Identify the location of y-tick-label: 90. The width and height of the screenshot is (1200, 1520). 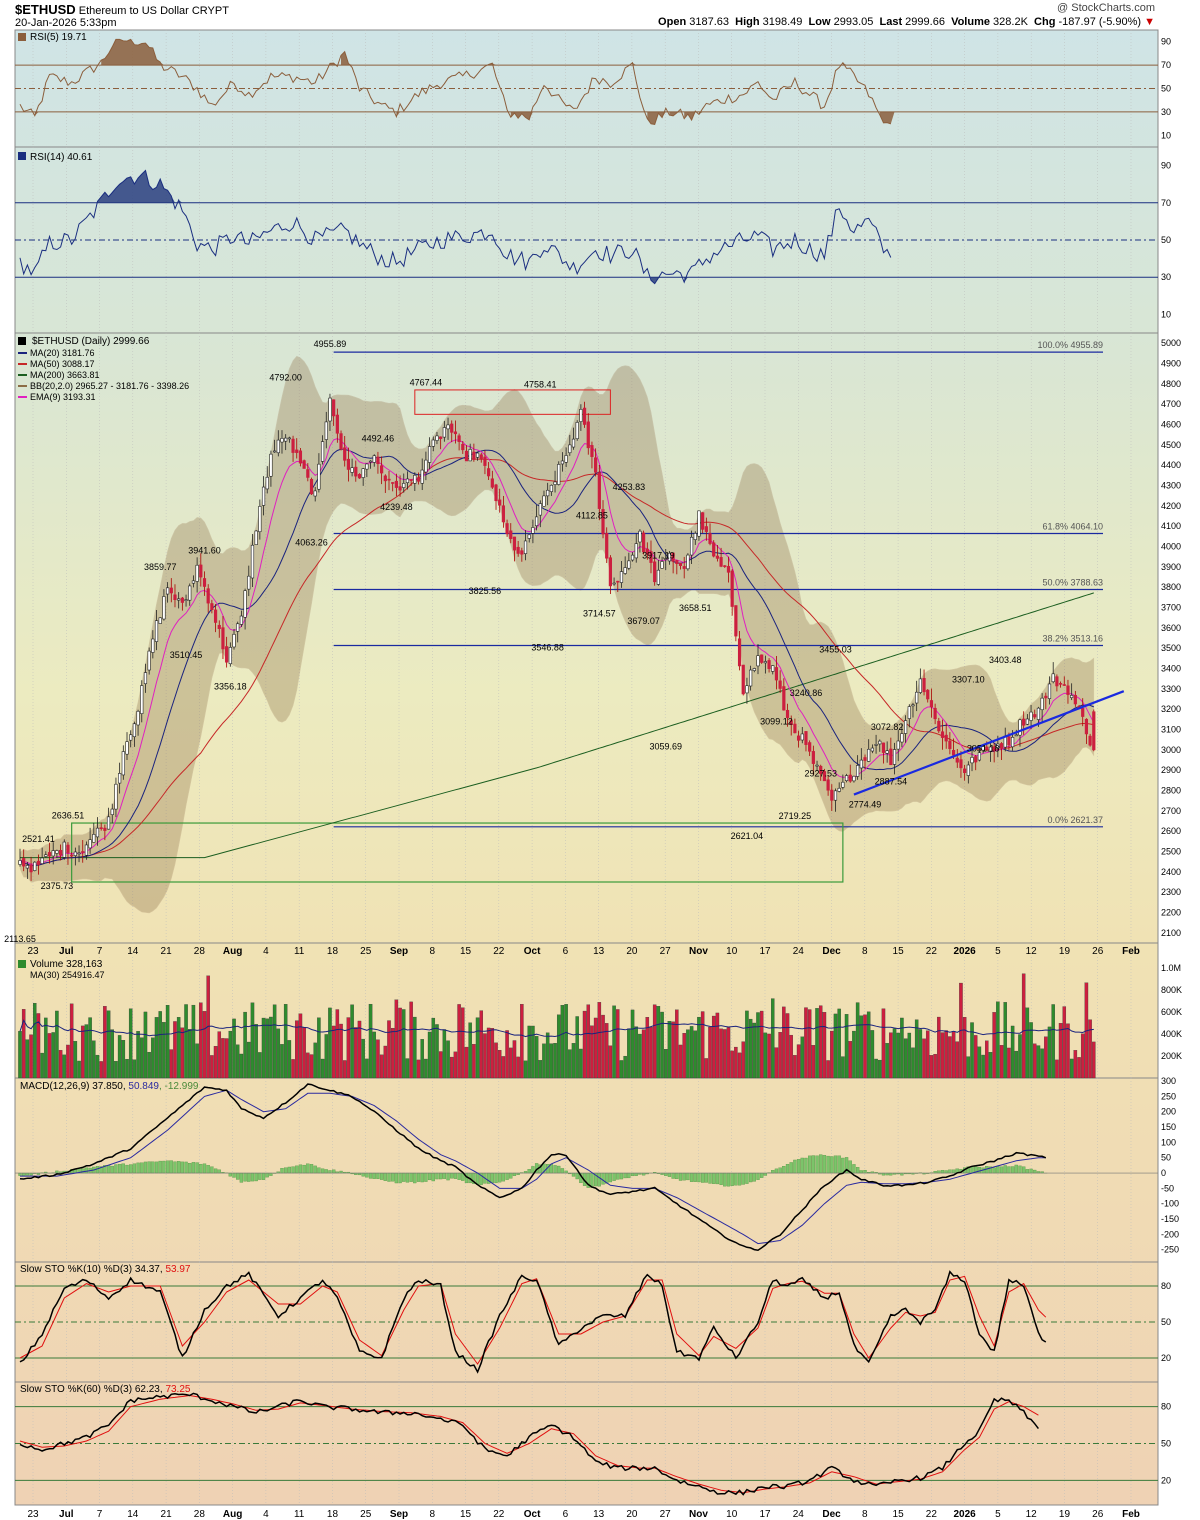
(1166, 42).